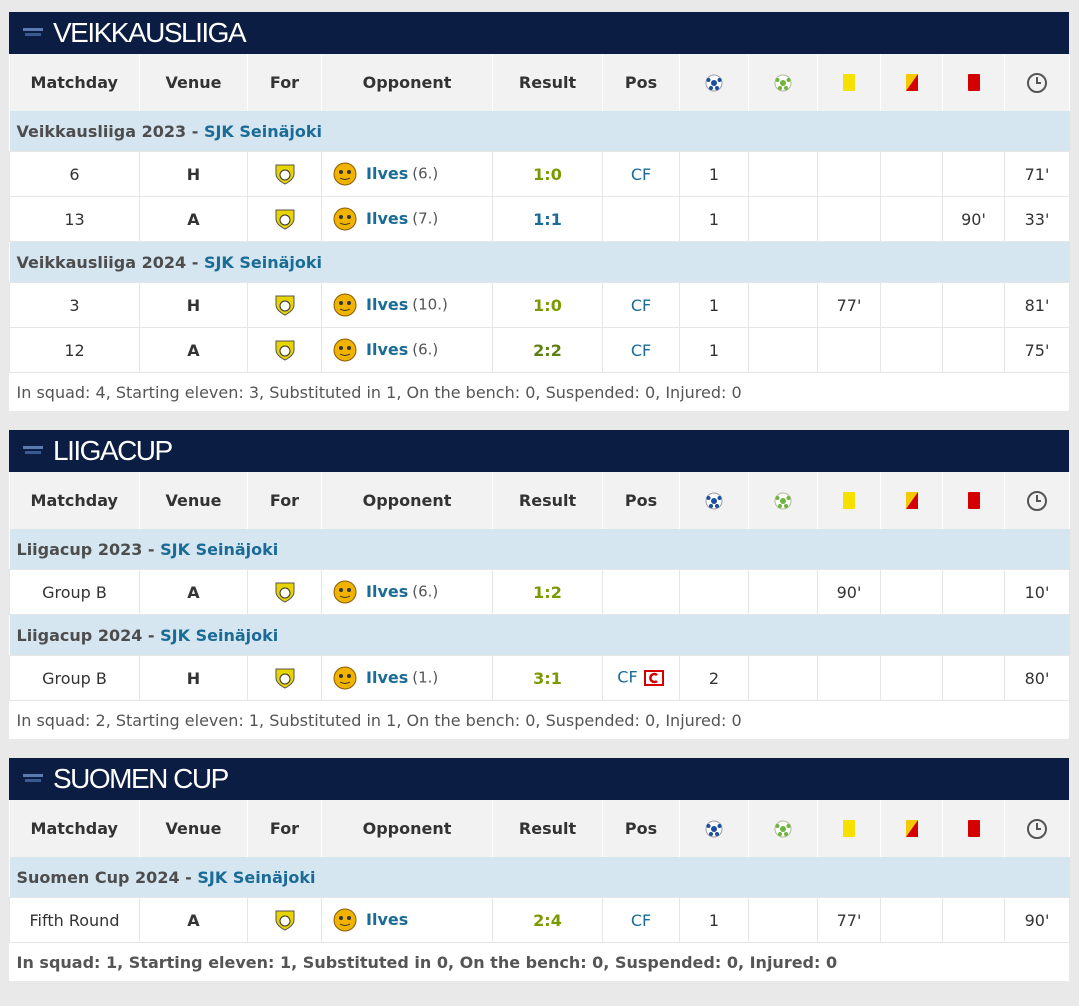 This screenshot has width=1079, height=1006. I want to click on season-name: Veikkausliiga 2023 -, so click(107, 131).